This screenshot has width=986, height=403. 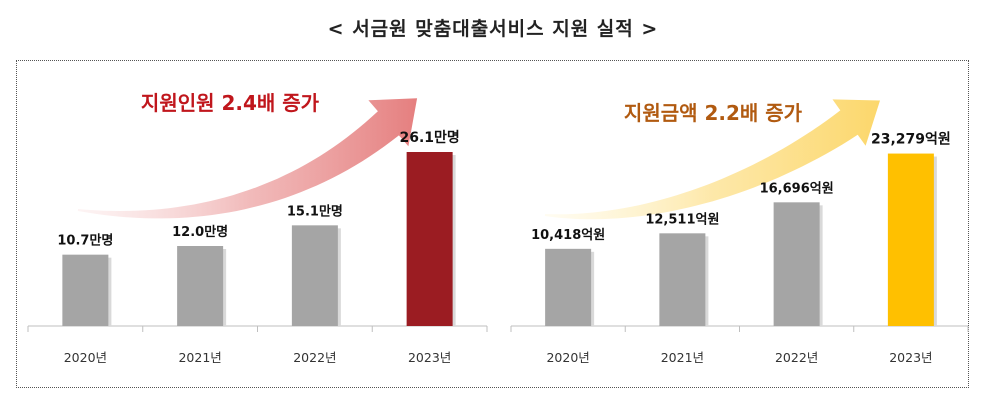 What do you see at coordinates (682, 219) in the screenshot?
I see `right-value-label: 12,511억원` at bounding box center [682, 219].